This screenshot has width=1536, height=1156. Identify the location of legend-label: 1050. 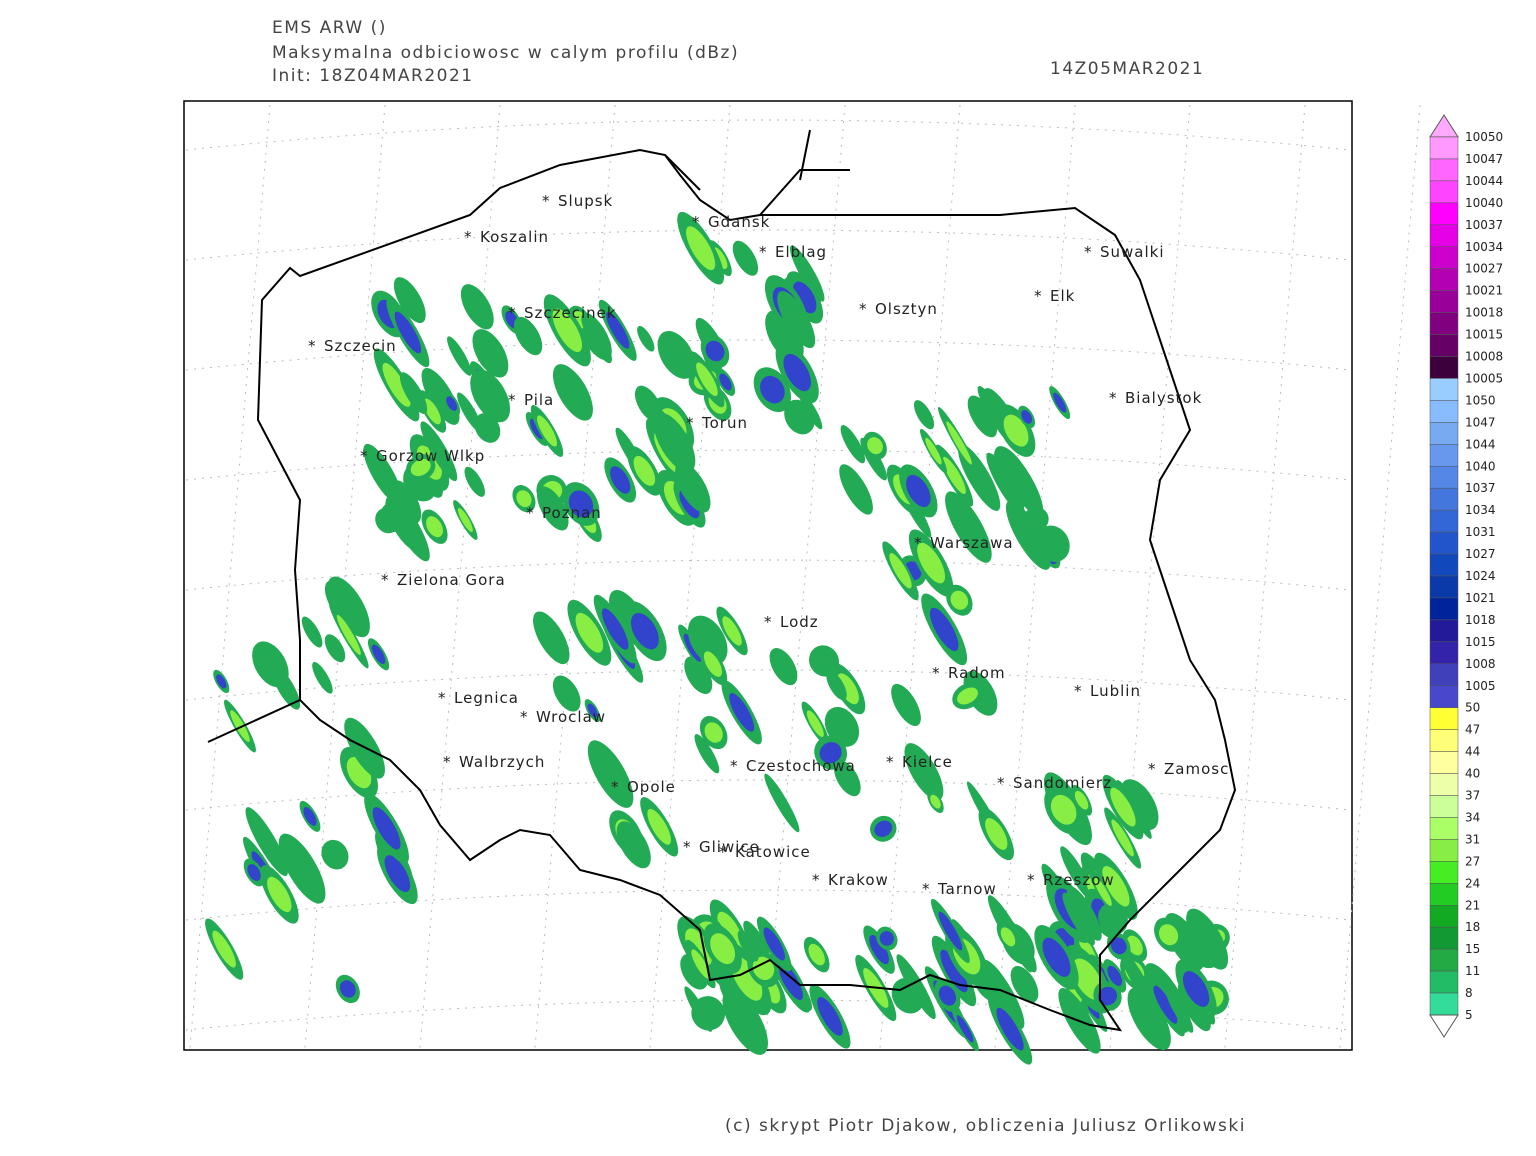
(1480, 400).